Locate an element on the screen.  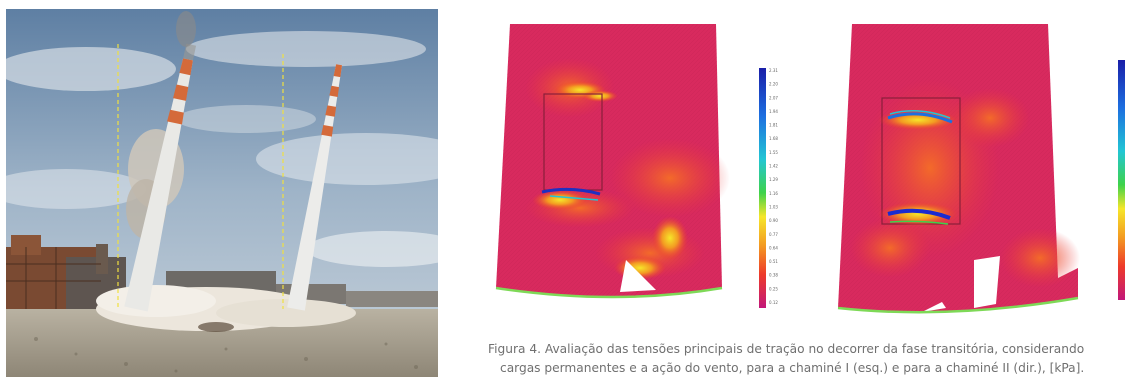
colorbar-tick-label: 0.51 is located at coordinates (773, 261).